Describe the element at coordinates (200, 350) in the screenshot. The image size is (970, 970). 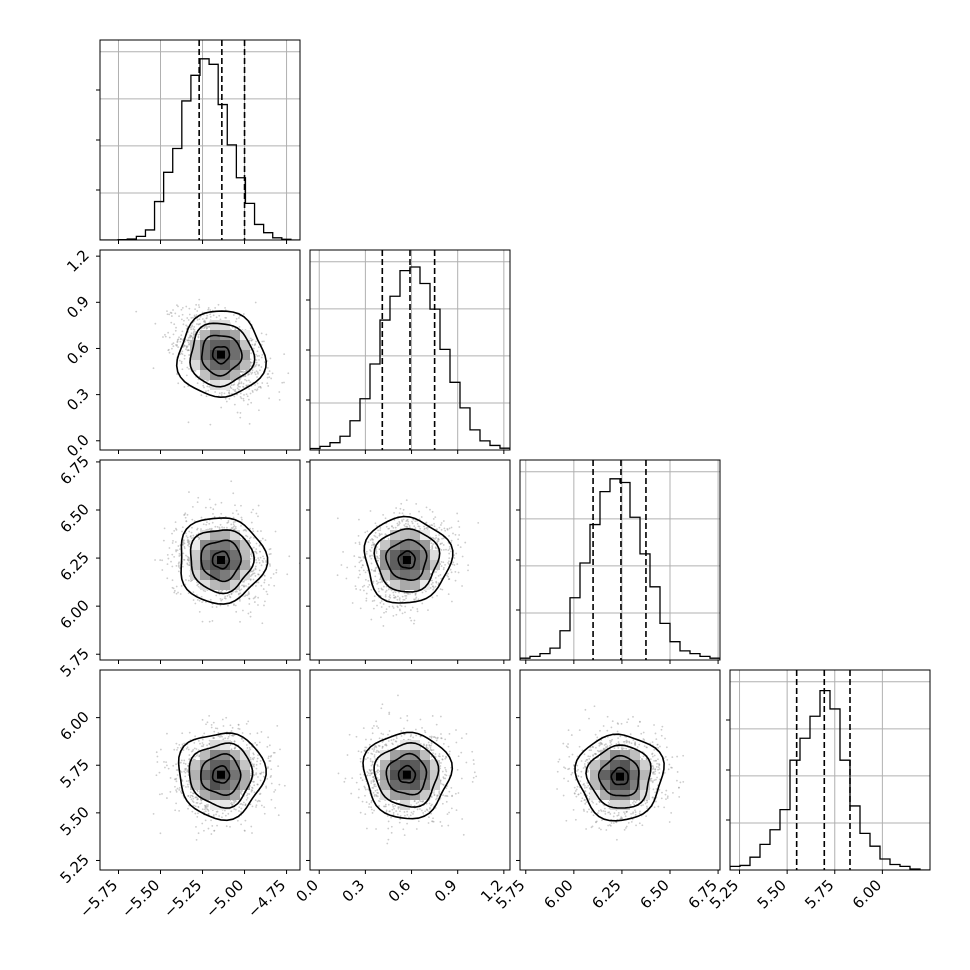
I see `panel-frame` at that location.